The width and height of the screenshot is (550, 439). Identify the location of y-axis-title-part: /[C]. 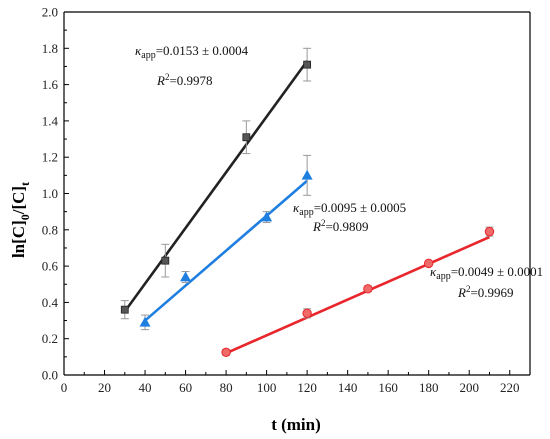
(18, 200).